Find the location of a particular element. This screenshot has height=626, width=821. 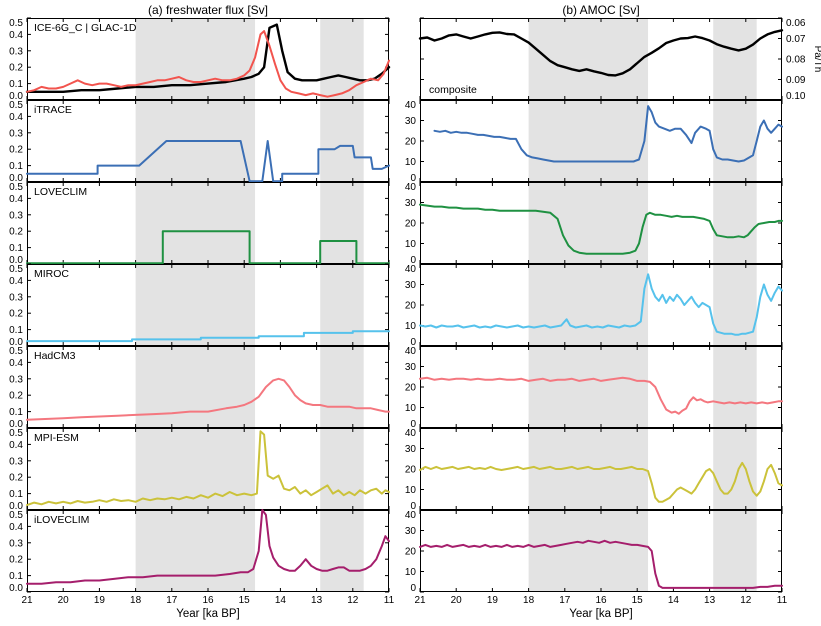

x-tick-labels-amoc: 21 20 19 18 17 16 15 14 13 12 11 is located at coordinates (600, 600).